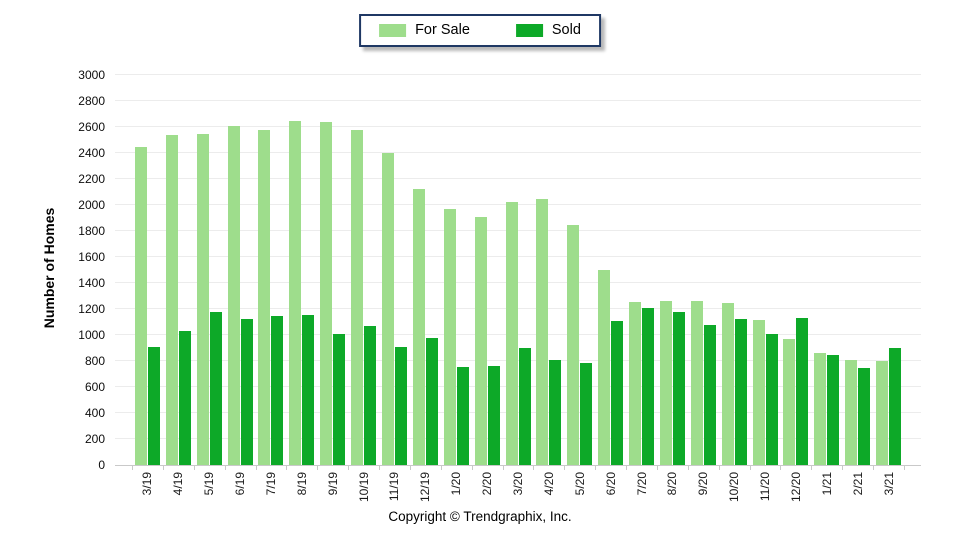 This screenshot has width=960, height=550. I want to click on x-axis-label: 6/19, so click(240, 484).